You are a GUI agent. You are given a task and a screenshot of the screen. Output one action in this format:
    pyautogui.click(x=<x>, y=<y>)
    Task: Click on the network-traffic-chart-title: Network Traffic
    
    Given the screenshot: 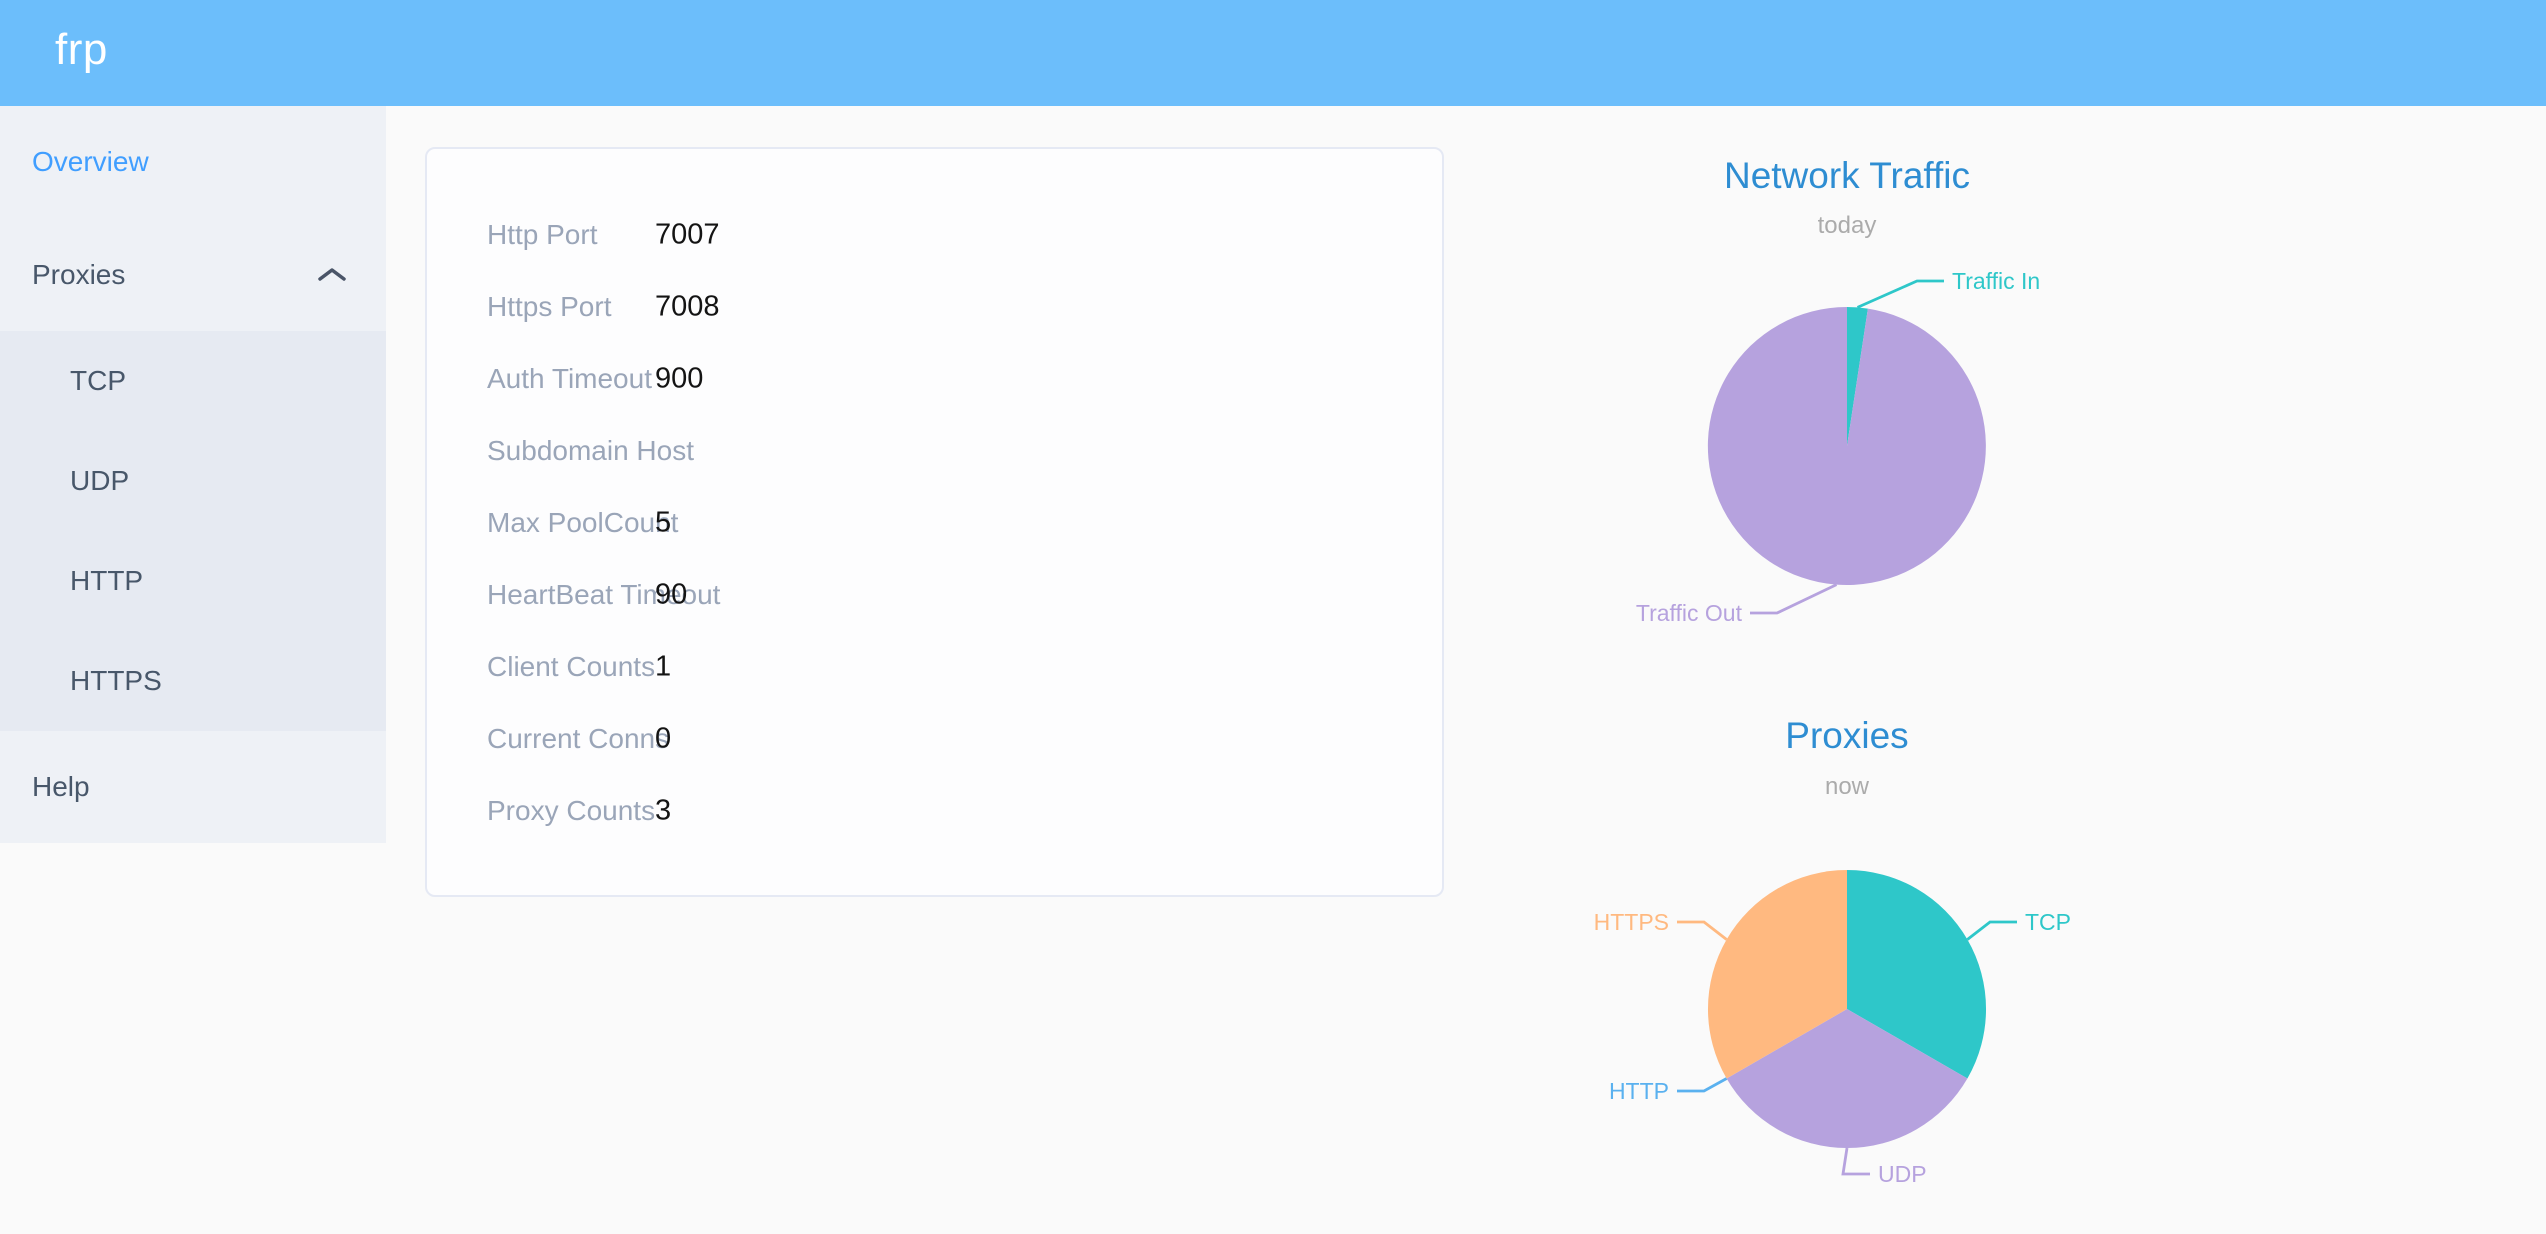 What is the action you would take?
    pyautogui.click(x=1847, y=175)
    